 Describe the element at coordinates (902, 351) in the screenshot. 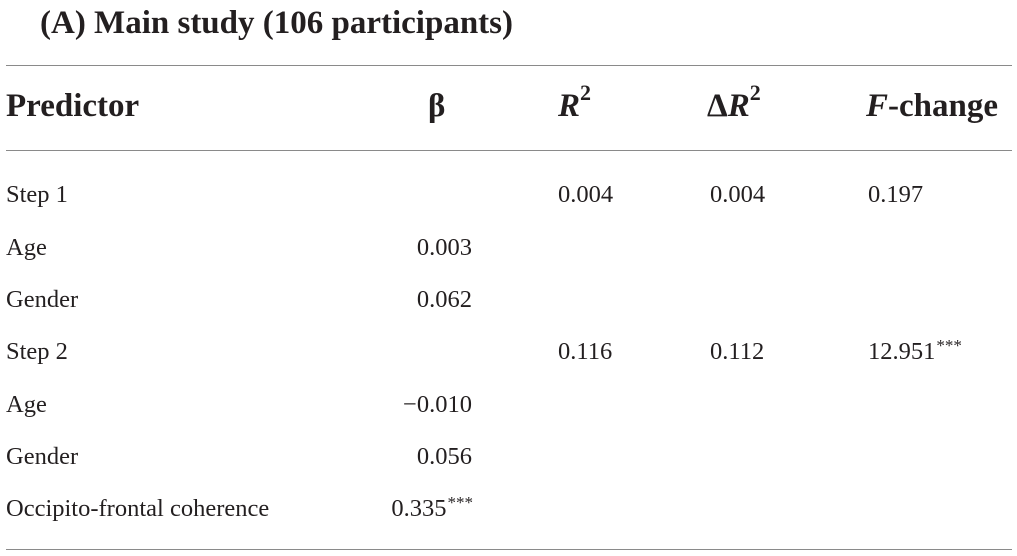

I see `row-f-change-value: 12.951` at that location.